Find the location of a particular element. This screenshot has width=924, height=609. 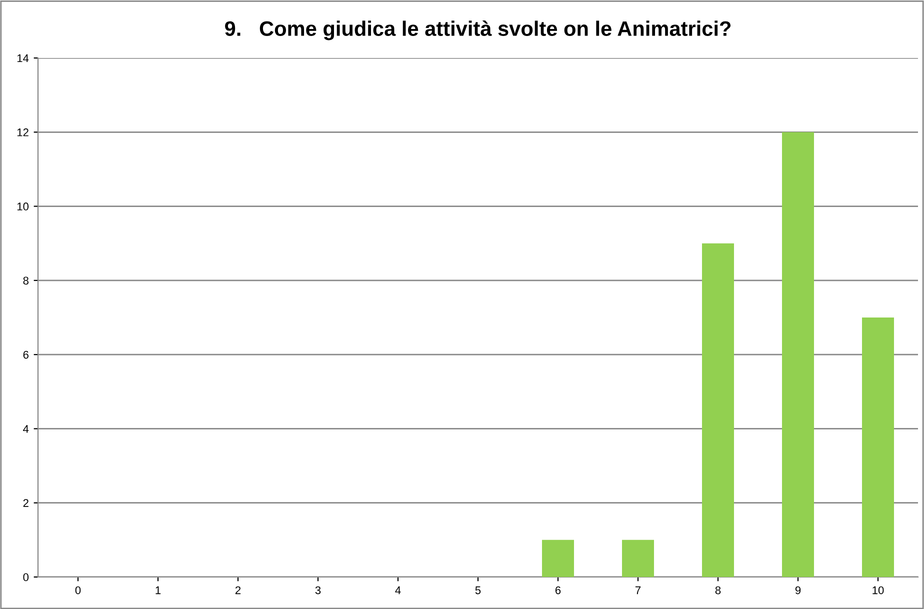

chart-title: 9. Come giudica le attività svolte on le Animatrici? is located at coordinates (478, 30).